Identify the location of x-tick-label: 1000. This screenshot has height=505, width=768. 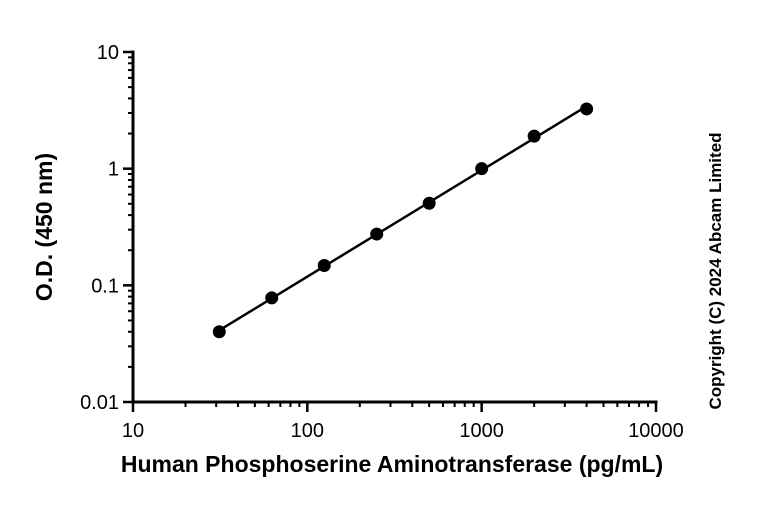
(481, 431).